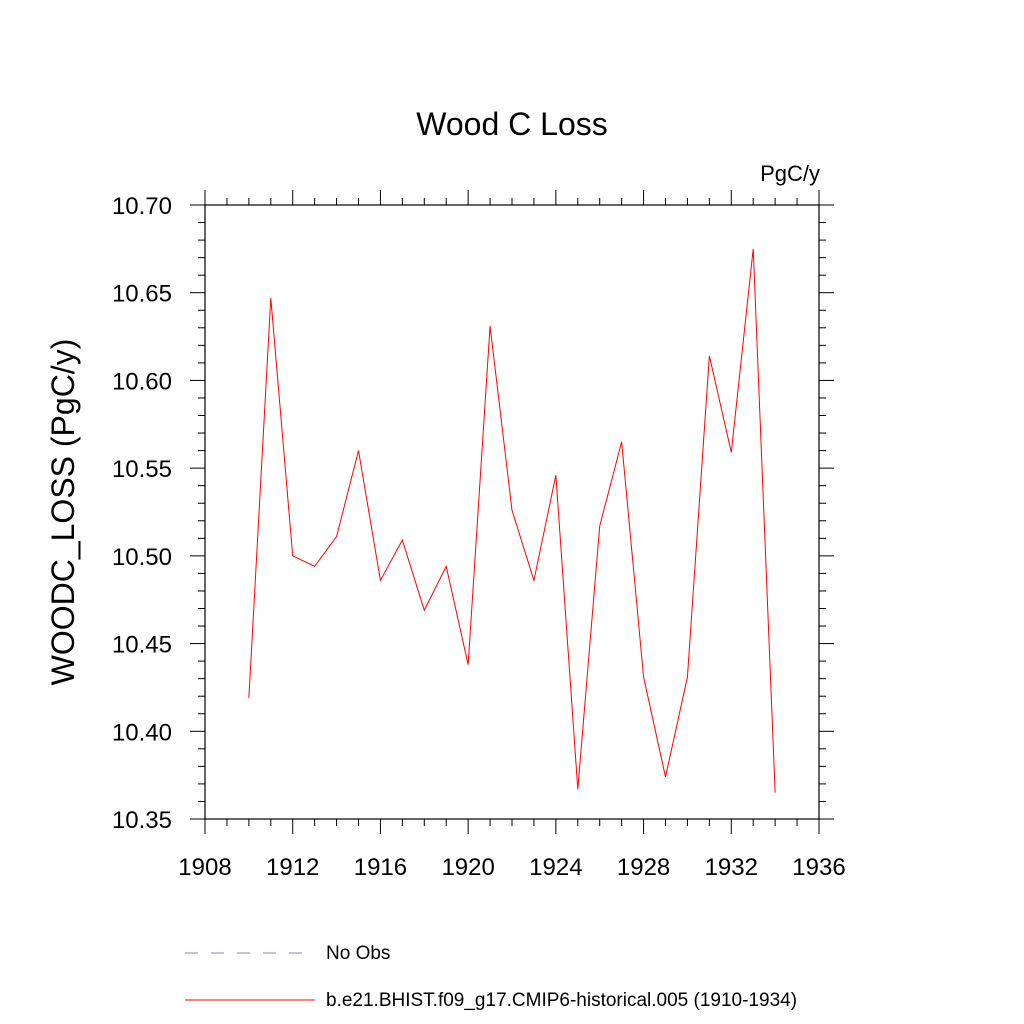  What do you see at coordinates (142, 206) in the screenshot?
I see `y-tick-label: 10.70` at bounding box center [142, 206].